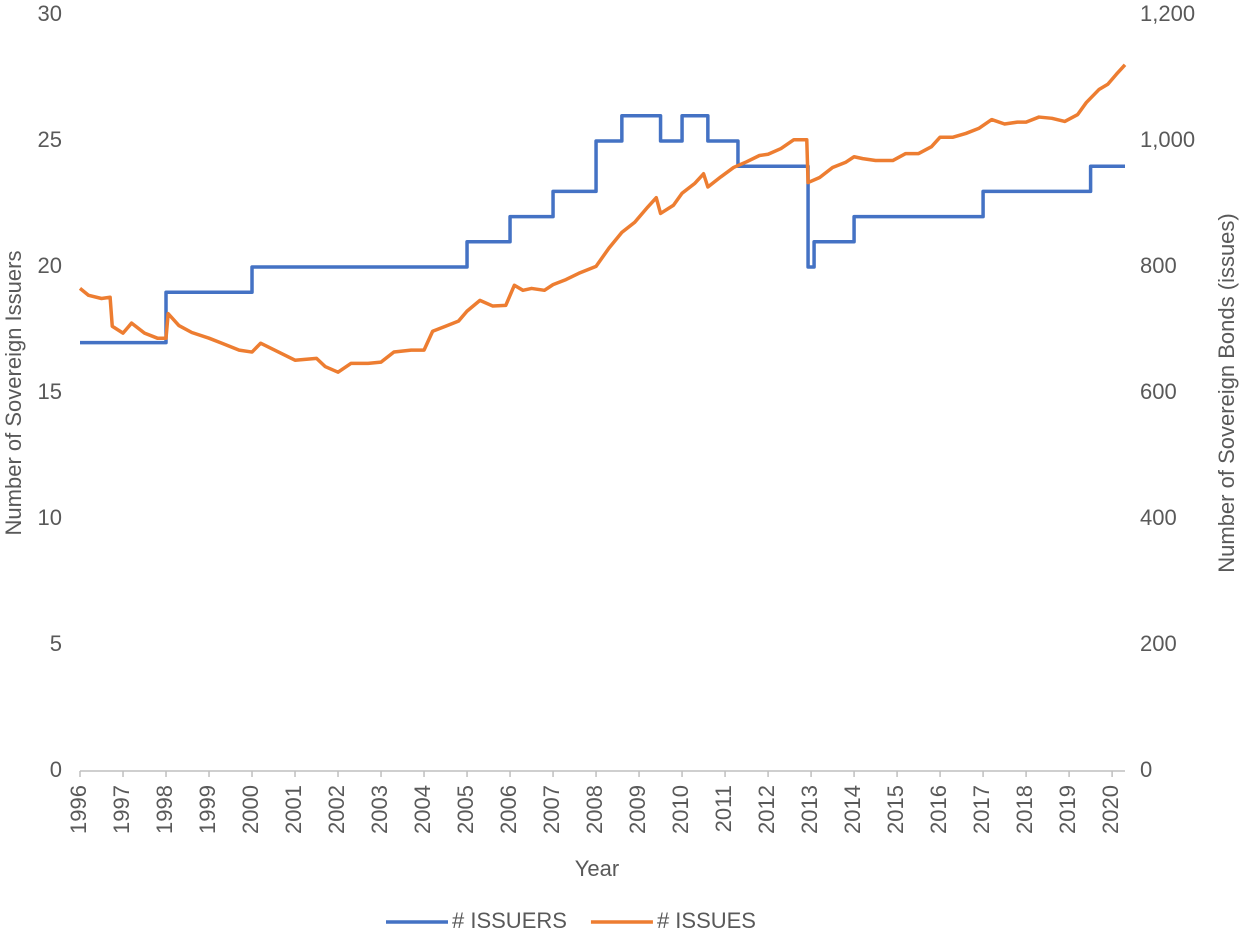  I want to click on x-tick-label: 2017, so click(981, 809).